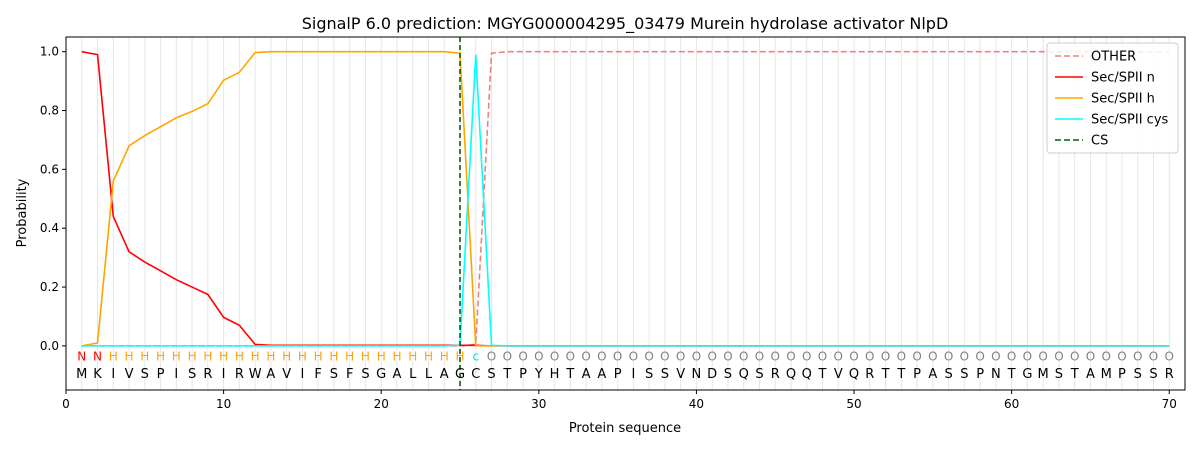  What do you see at coordinates (1153, 357) in the screenshot?
I see `region-label-69: O` at bounding box center [1153, 357].